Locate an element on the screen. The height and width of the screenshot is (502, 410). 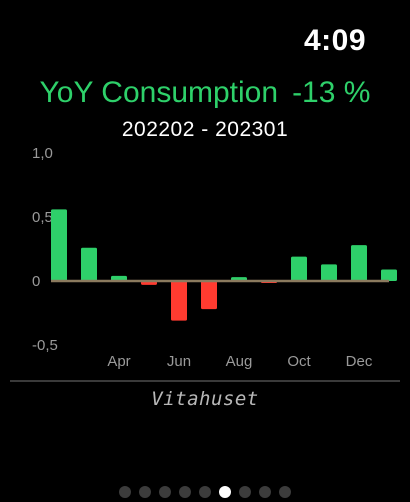
bar-jun is located at coordinates (179, 301).